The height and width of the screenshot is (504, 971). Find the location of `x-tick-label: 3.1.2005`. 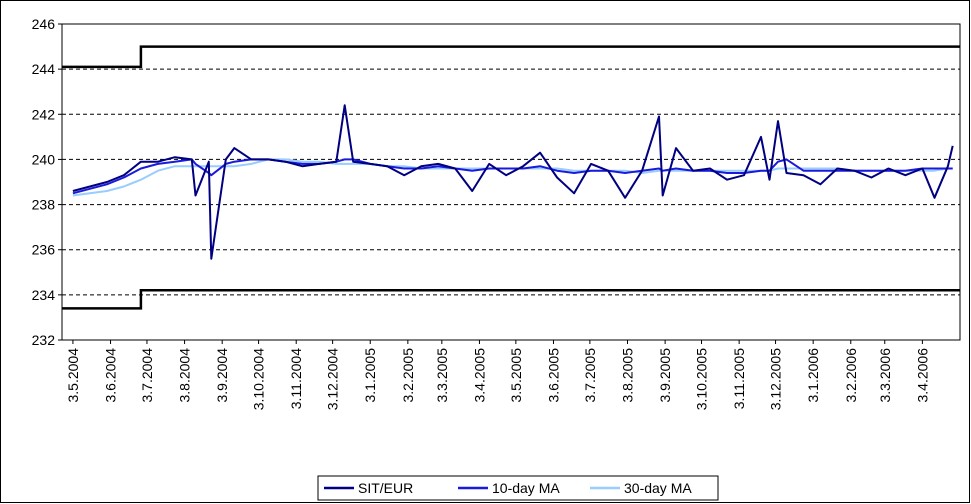

x-tick-label: 3.1.2005 is located at coordinates (370, 375).